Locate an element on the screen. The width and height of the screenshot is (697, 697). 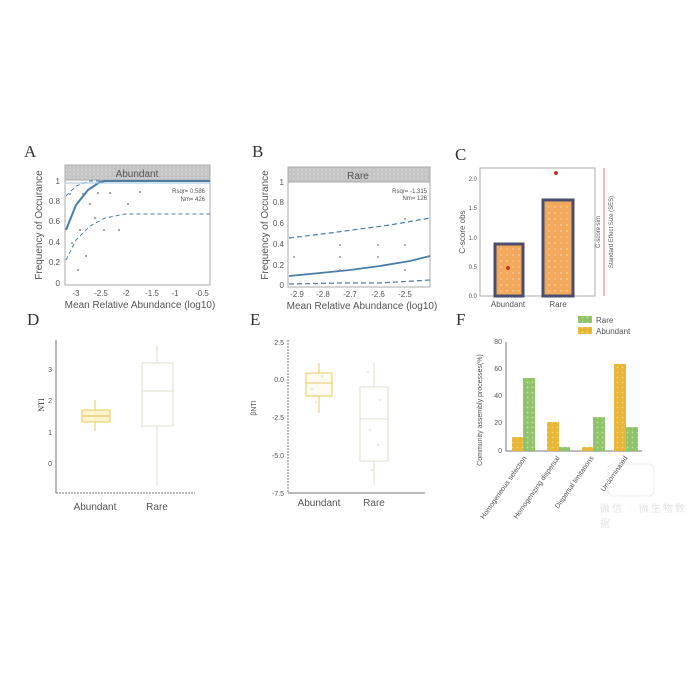
ses-marker-rare is located at coordinates (556, 173).